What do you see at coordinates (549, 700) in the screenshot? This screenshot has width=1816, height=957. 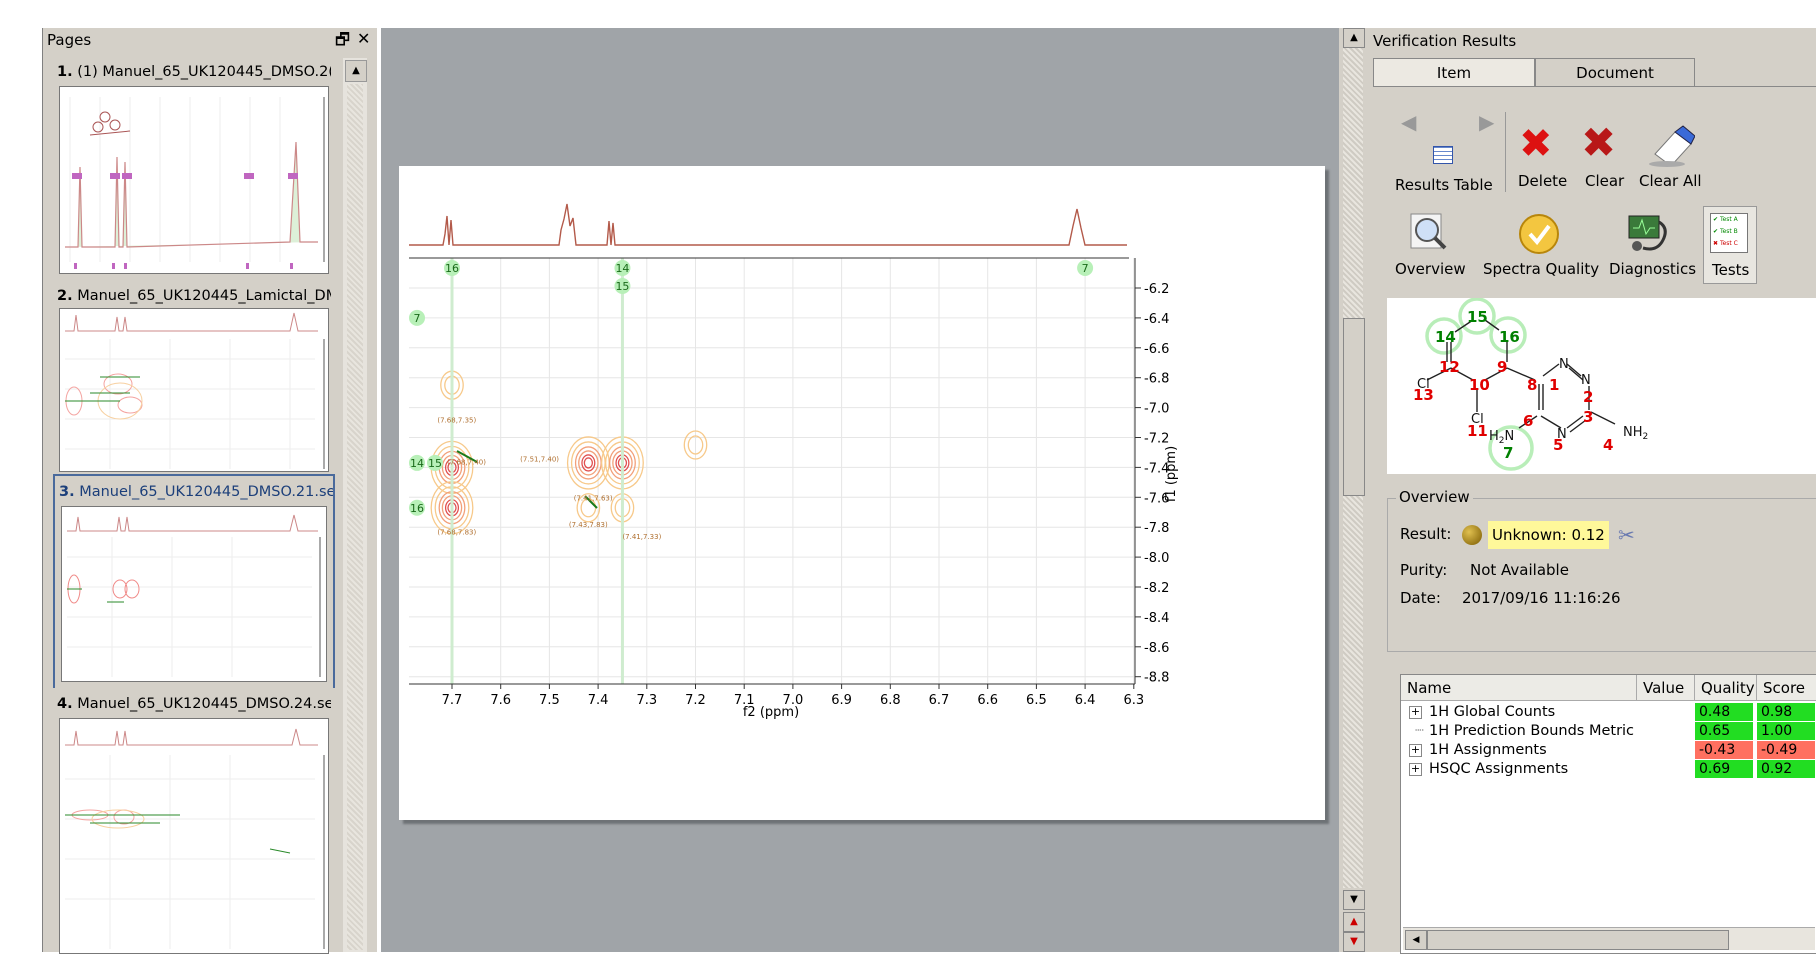 I see `x-tick-label: 7.5` at bounding box center [549, 700].